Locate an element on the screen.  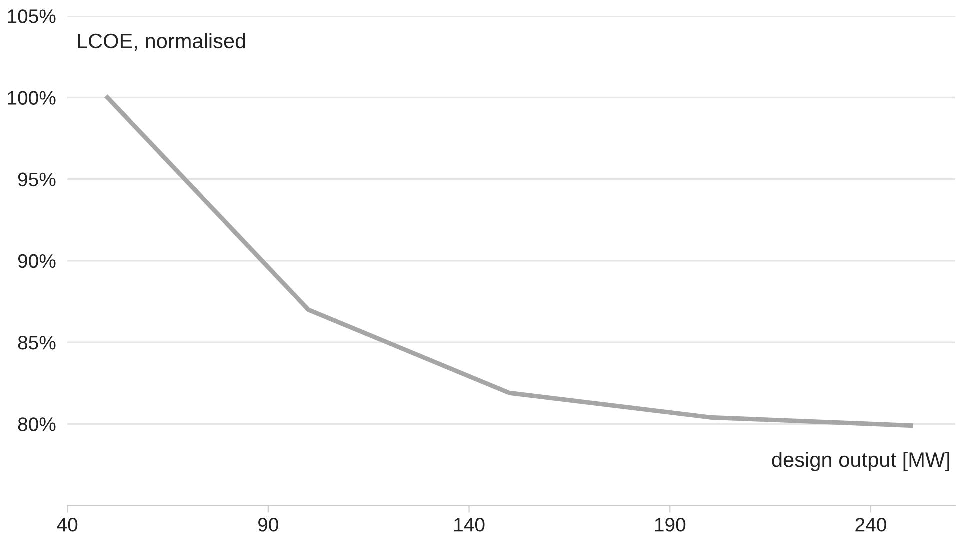
x-tick-label: 90 is located at coordinates (268, 525).